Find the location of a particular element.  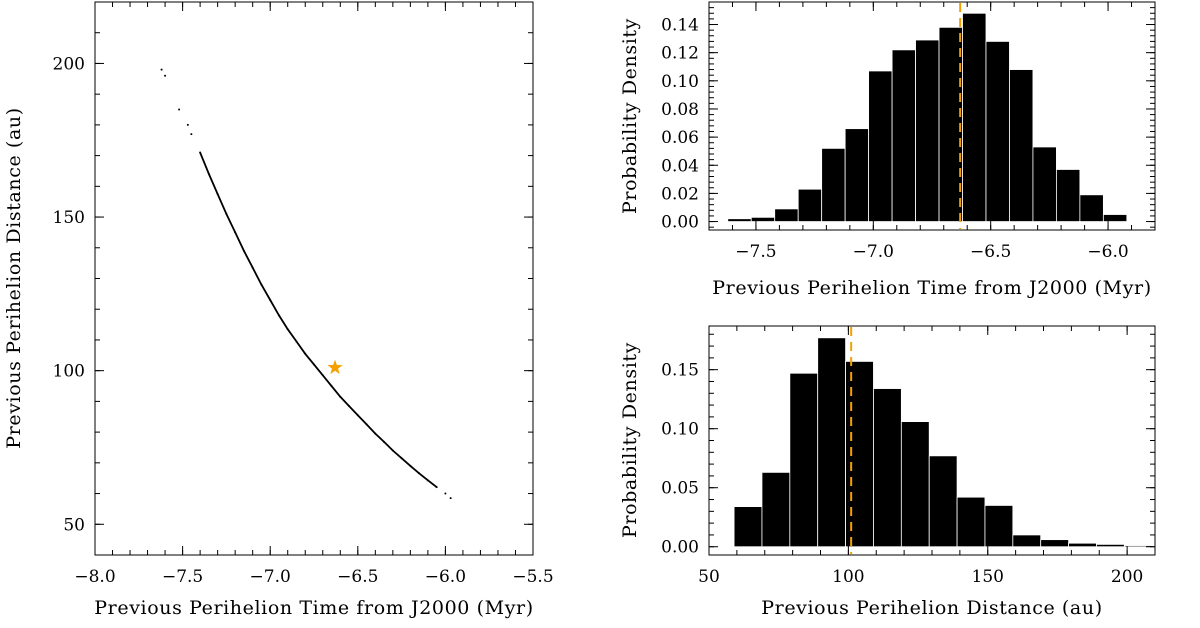

nominal-star-marker is located at coordinates (335, 367).